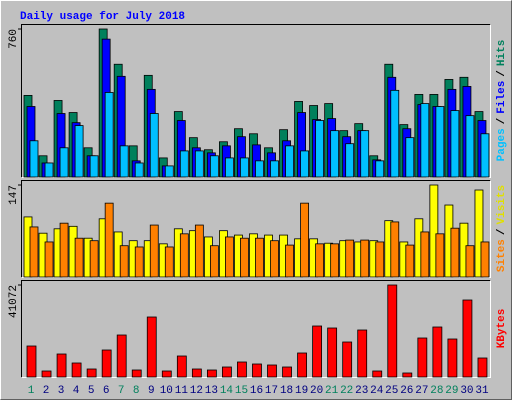 The width and height of the screenshot is (512, 400). I want to click on x-tick-label: 15, so click(241, 391).